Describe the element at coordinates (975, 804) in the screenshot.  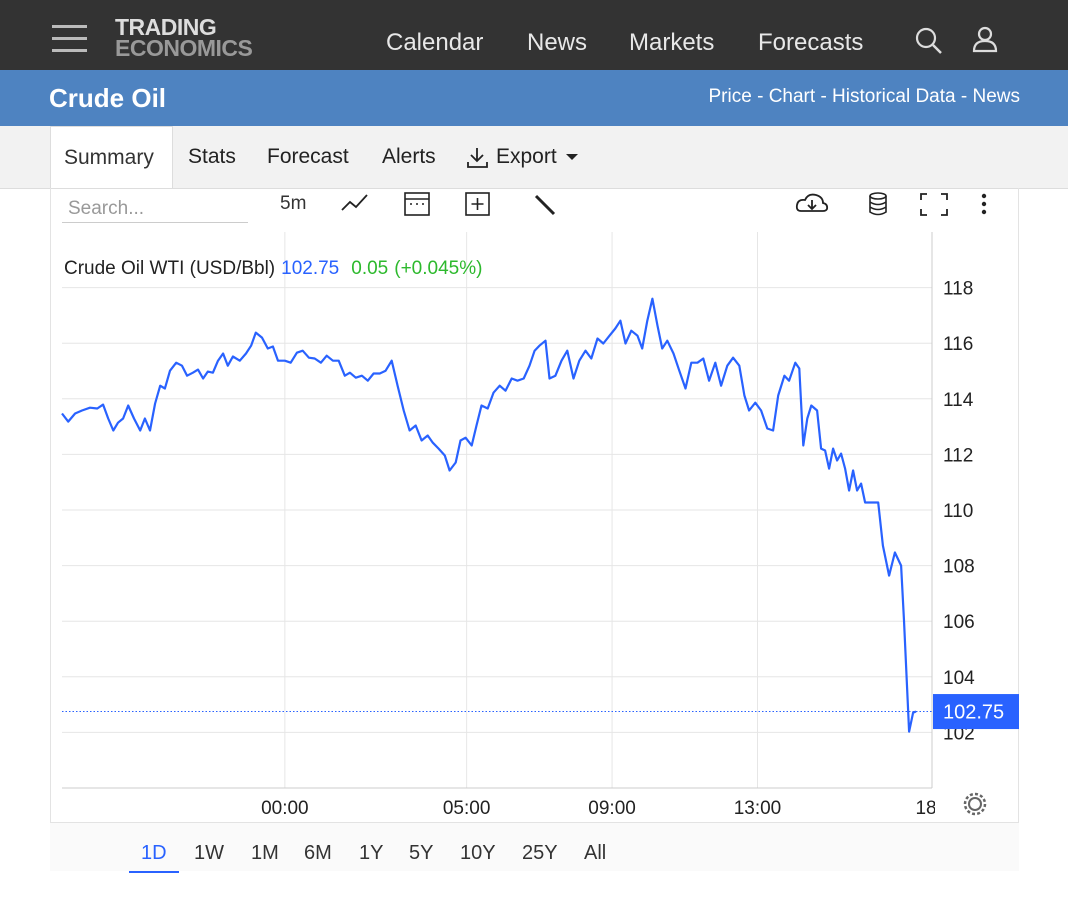
I see `chart-settings-icon` at that location.